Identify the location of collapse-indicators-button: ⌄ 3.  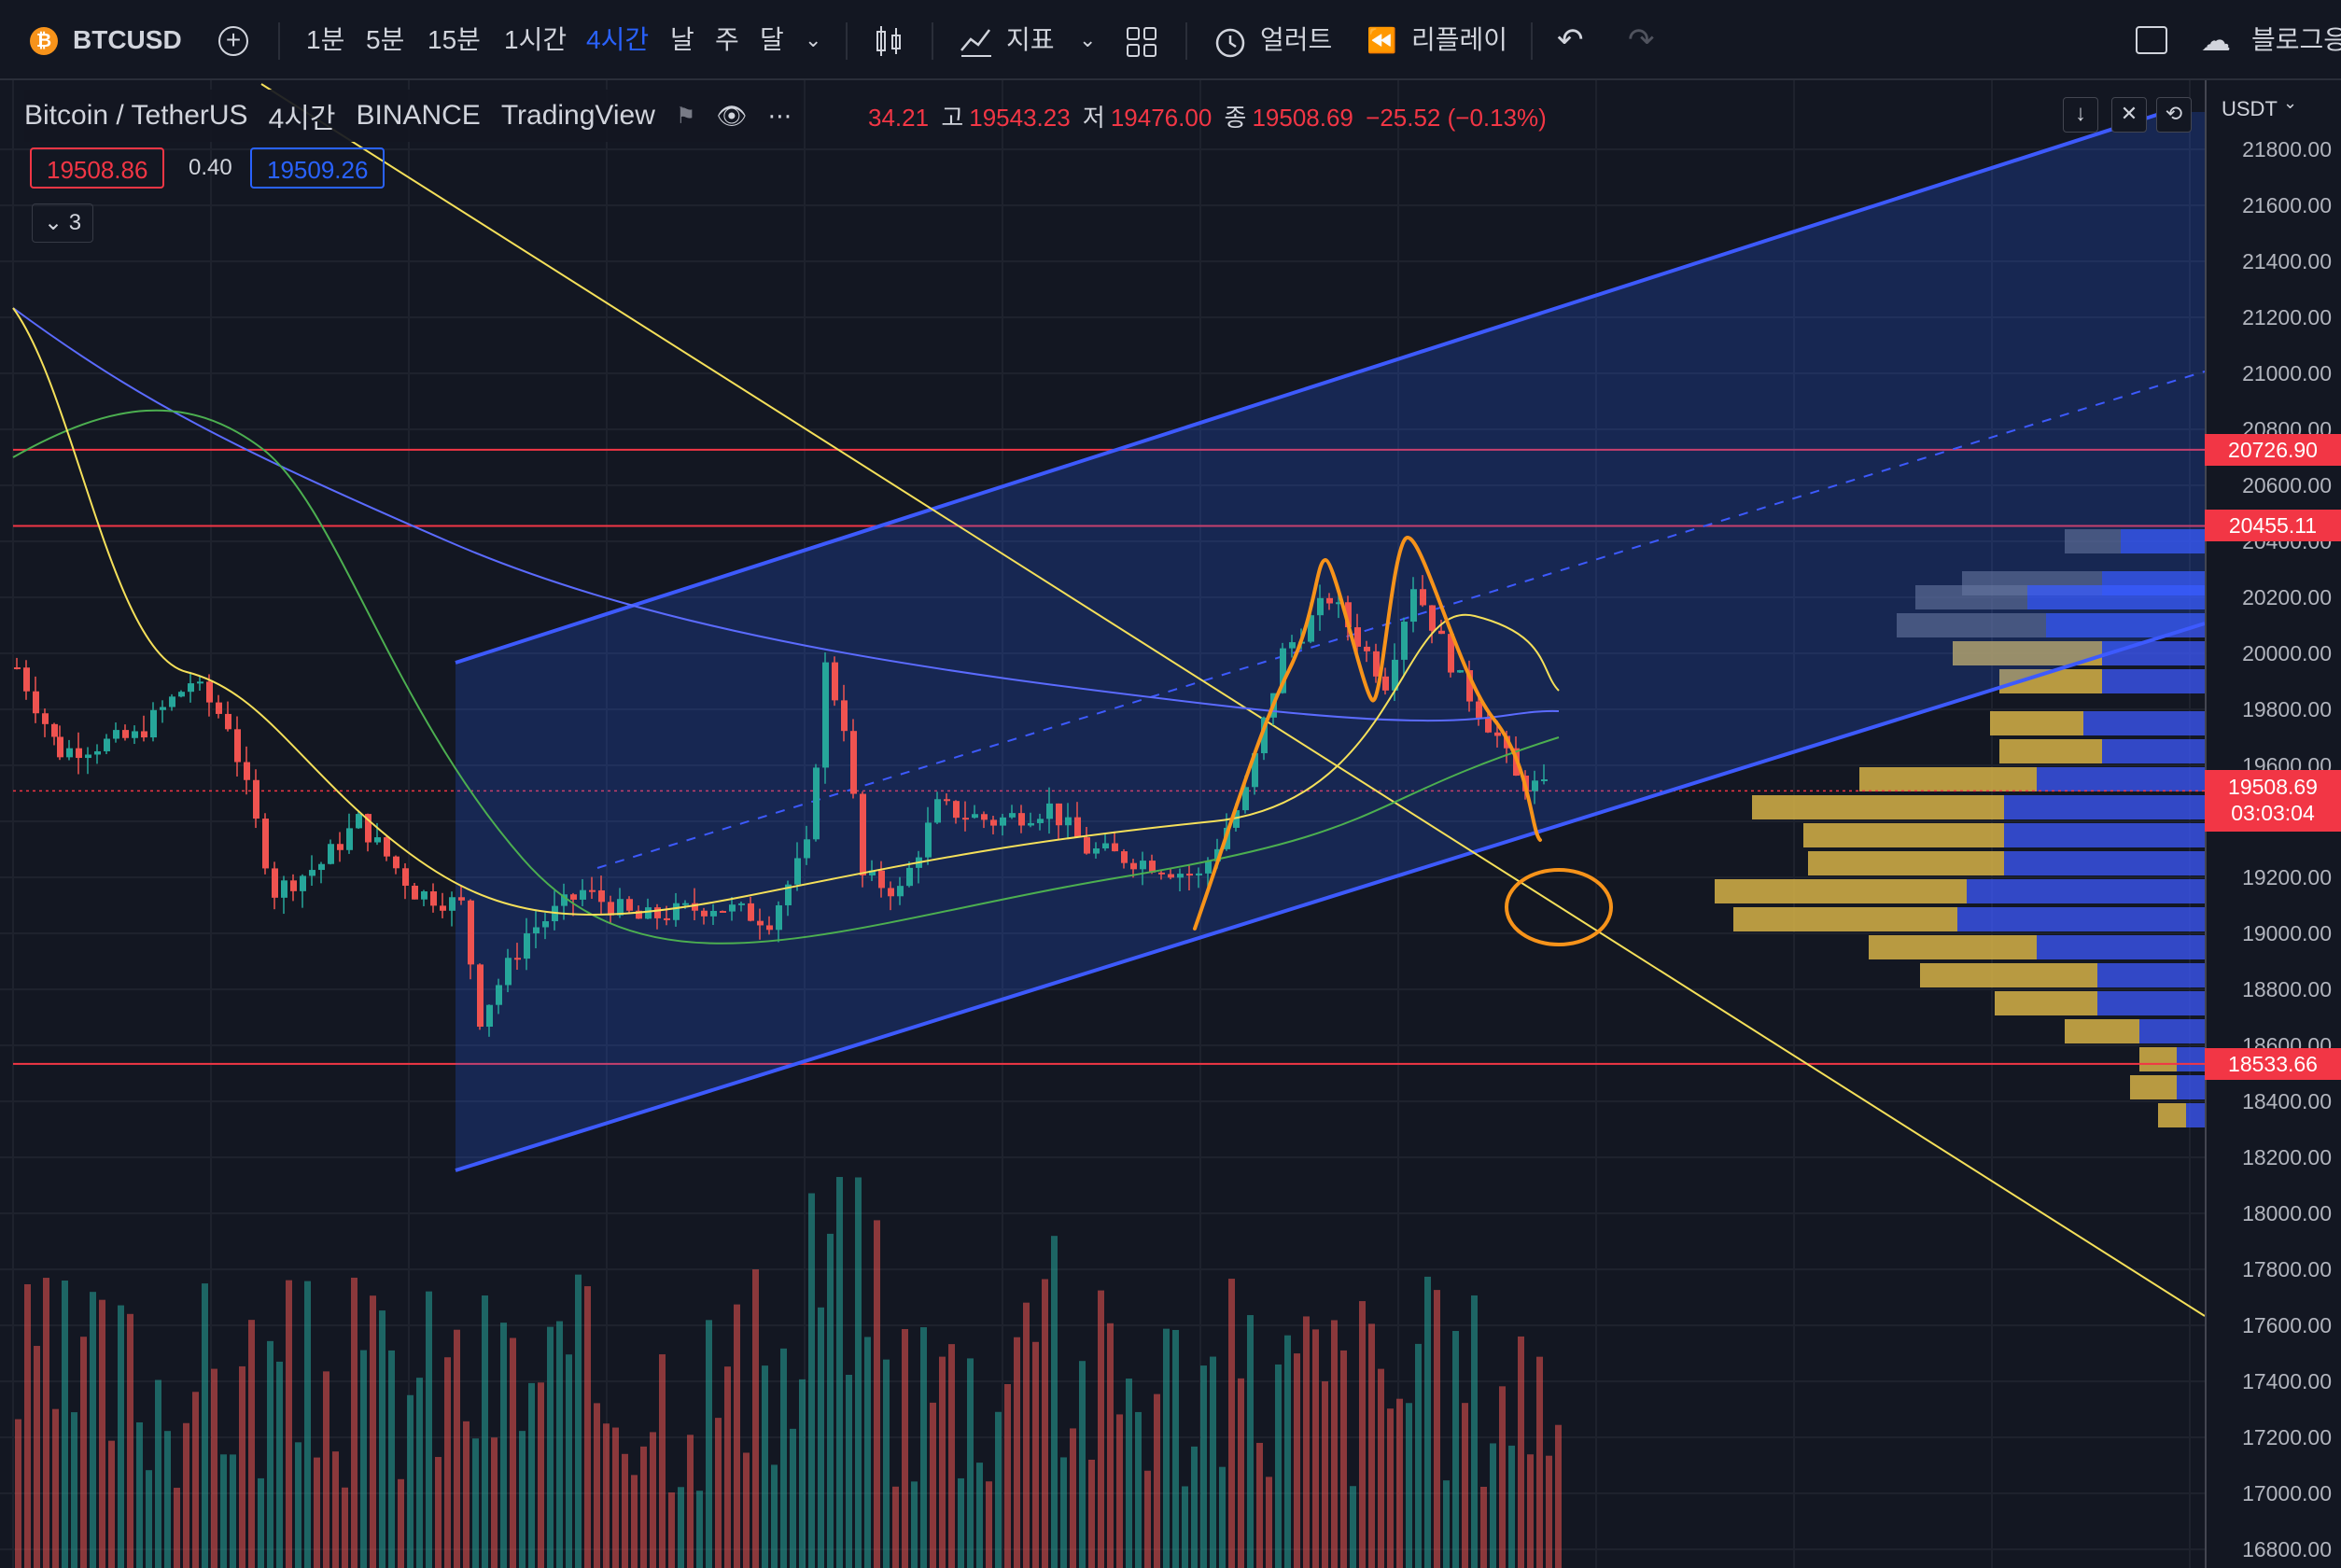
(63, 223).